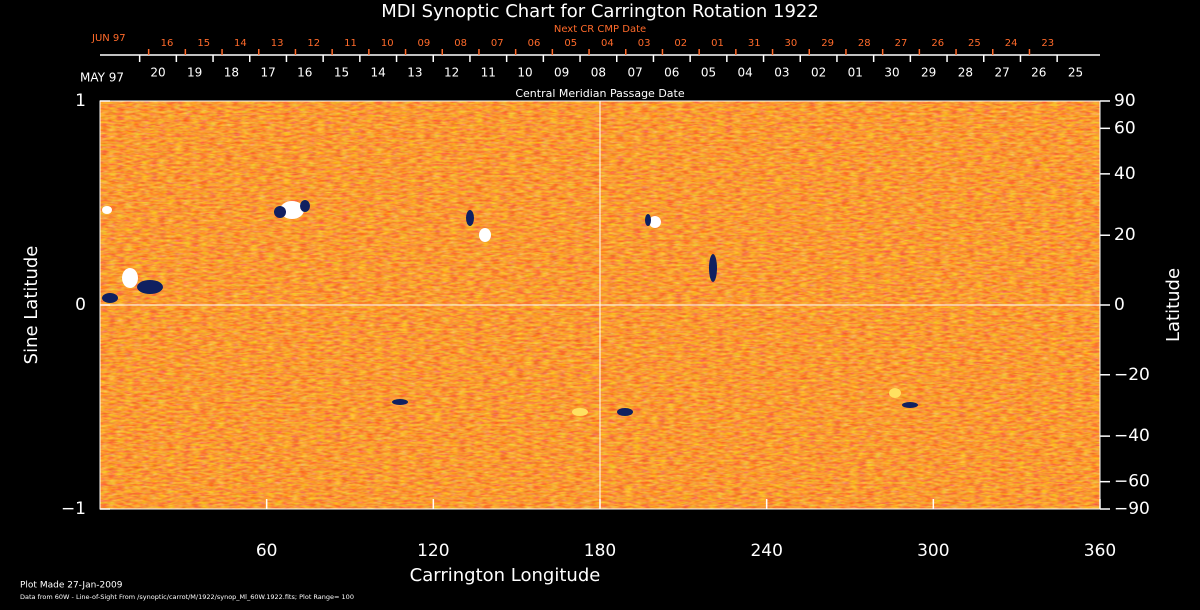 The image size is (1200, 610). Describe the element at coordinates (71, 586) in the screenshot. I see `footer-line: Plot Made 27-Jan-2009` at that location.